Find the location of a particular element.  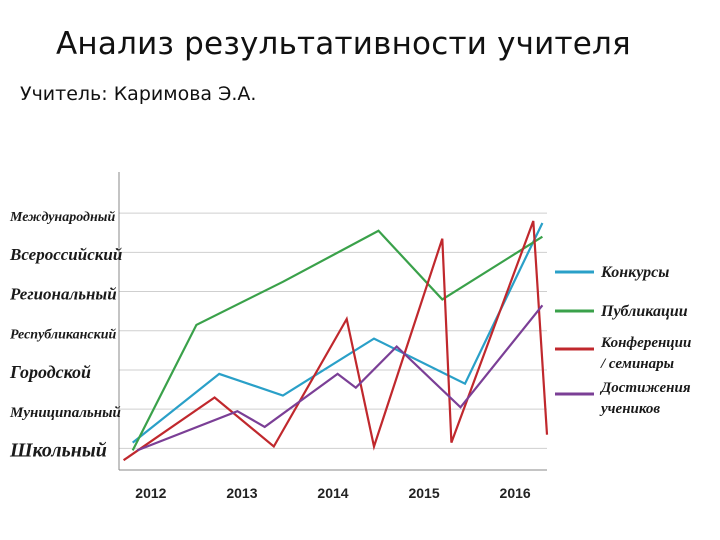

y-tick-label: Республиканский is located at coordinates (63, 335).